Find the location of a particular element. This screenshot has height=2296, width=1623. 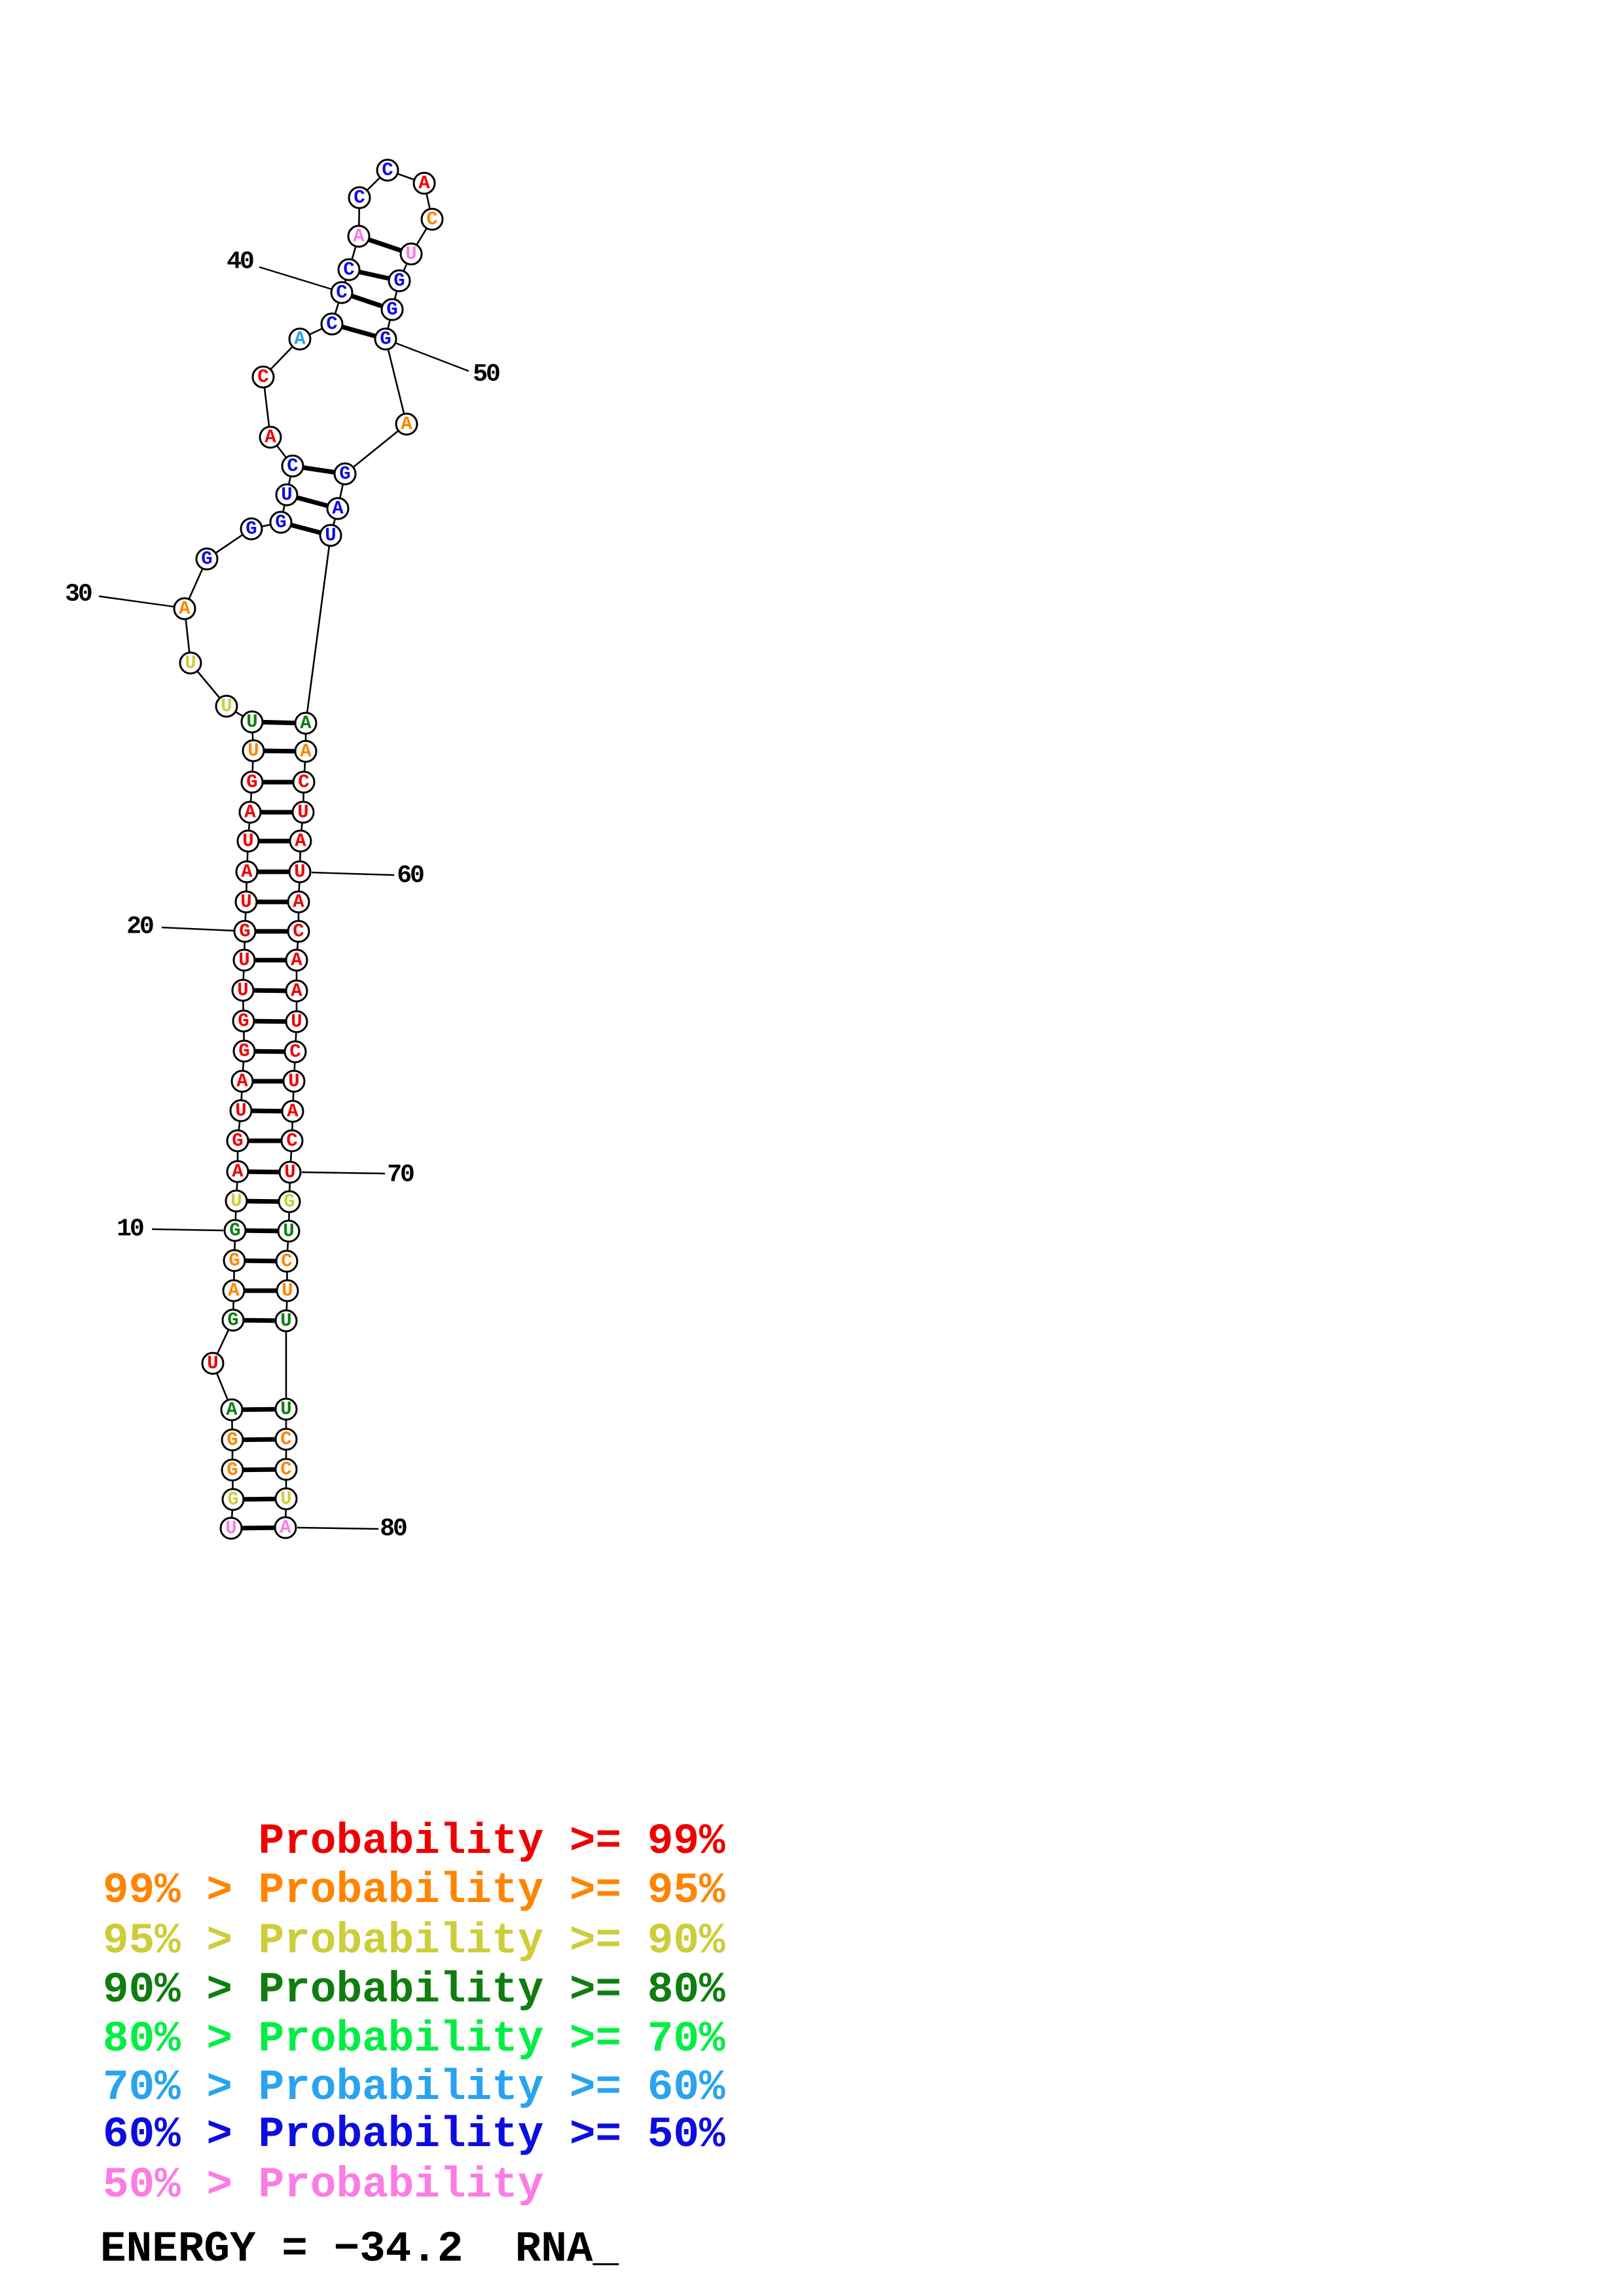

nucleotide-46: C is located at coordinates (432, 219).